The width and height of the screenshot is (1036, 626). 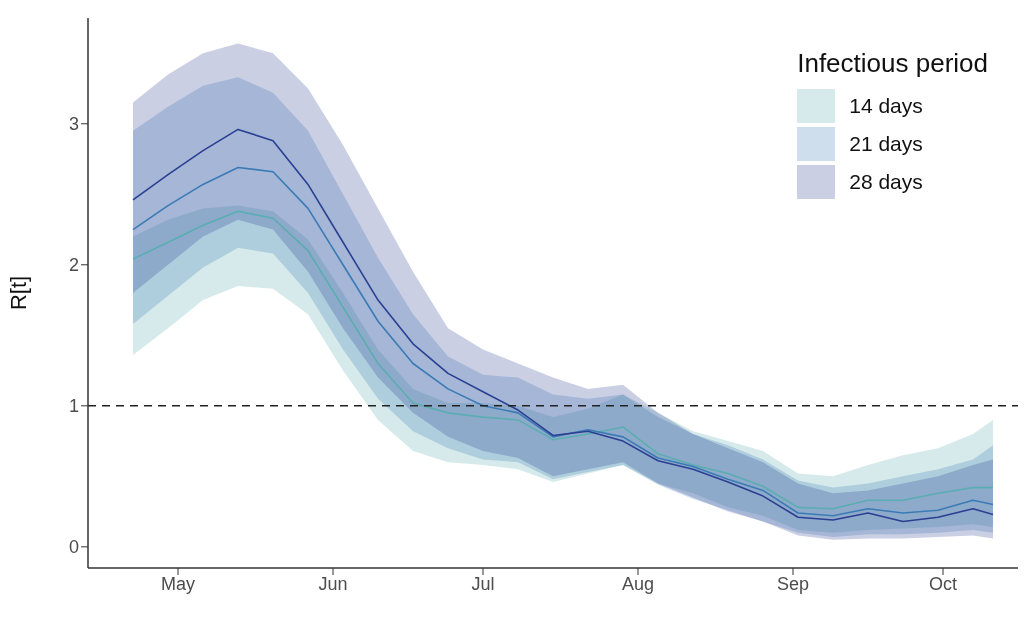 I want to click on legend-label: 14 days, so click(x=886, y=106).